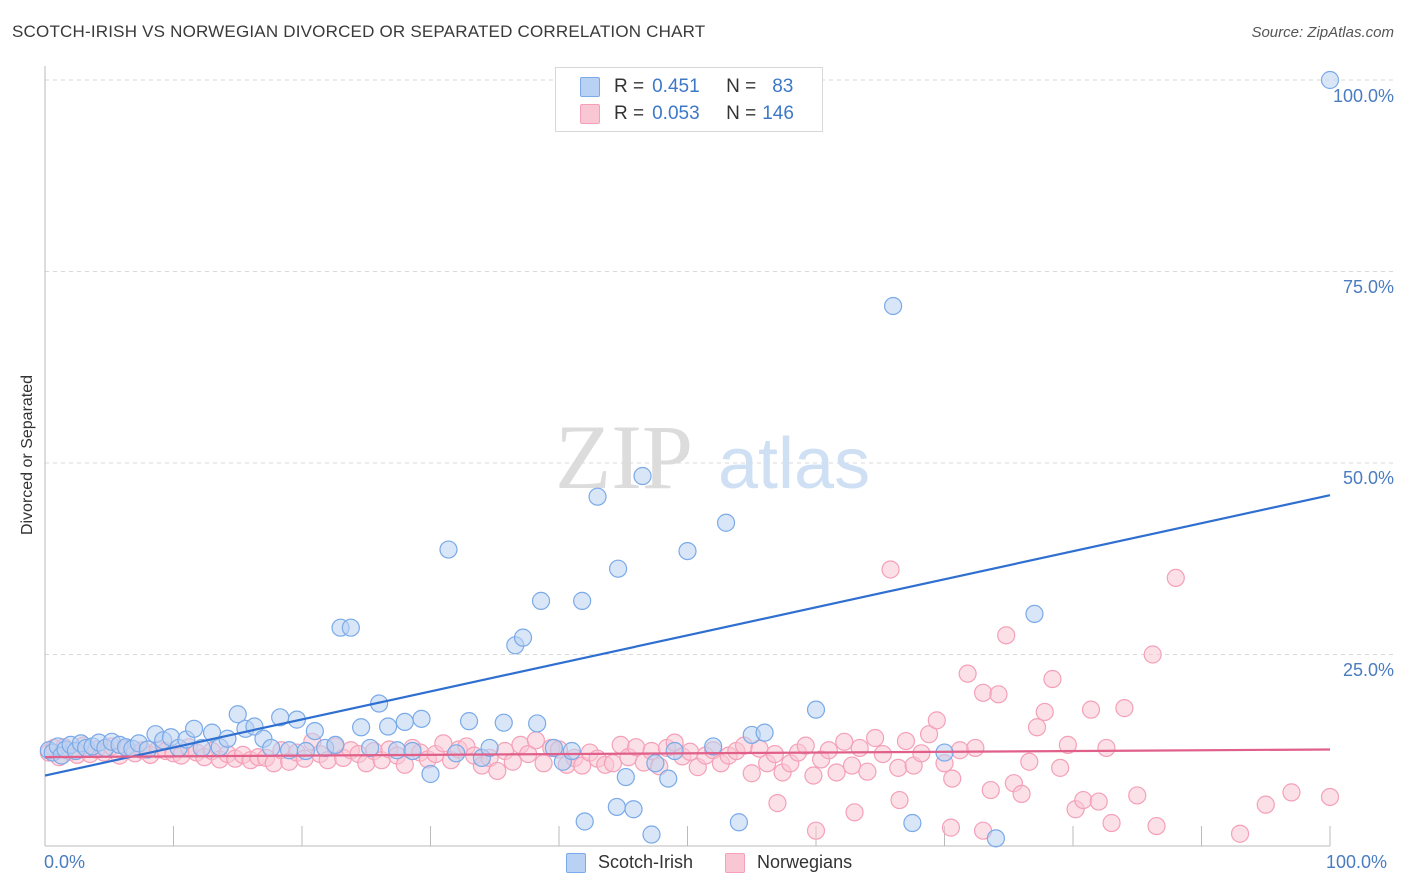  I want to click on watermark: ZIP atlas, so click(712, 457).